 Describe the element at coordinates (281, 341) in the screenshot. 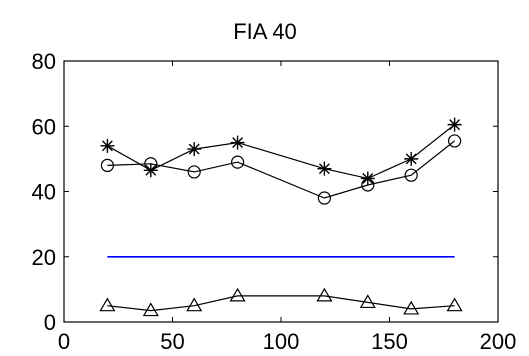

I see `x-tick-label: 100` at that location.